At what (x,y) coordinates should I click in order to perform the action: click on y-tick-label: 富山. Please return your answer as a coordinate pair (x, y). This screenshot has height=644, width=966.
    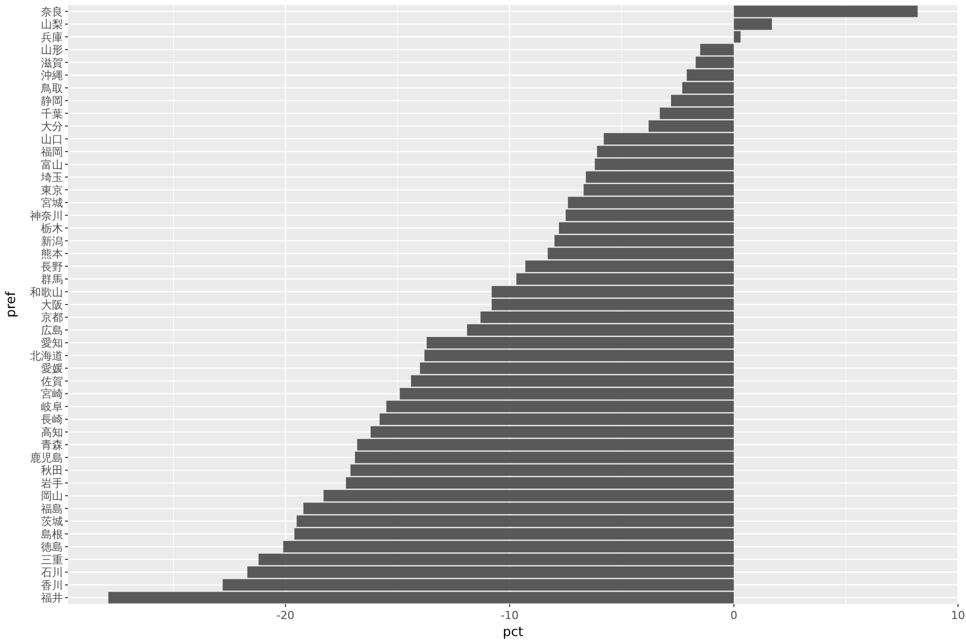
    Looking at the image, I should click on (52, 165).